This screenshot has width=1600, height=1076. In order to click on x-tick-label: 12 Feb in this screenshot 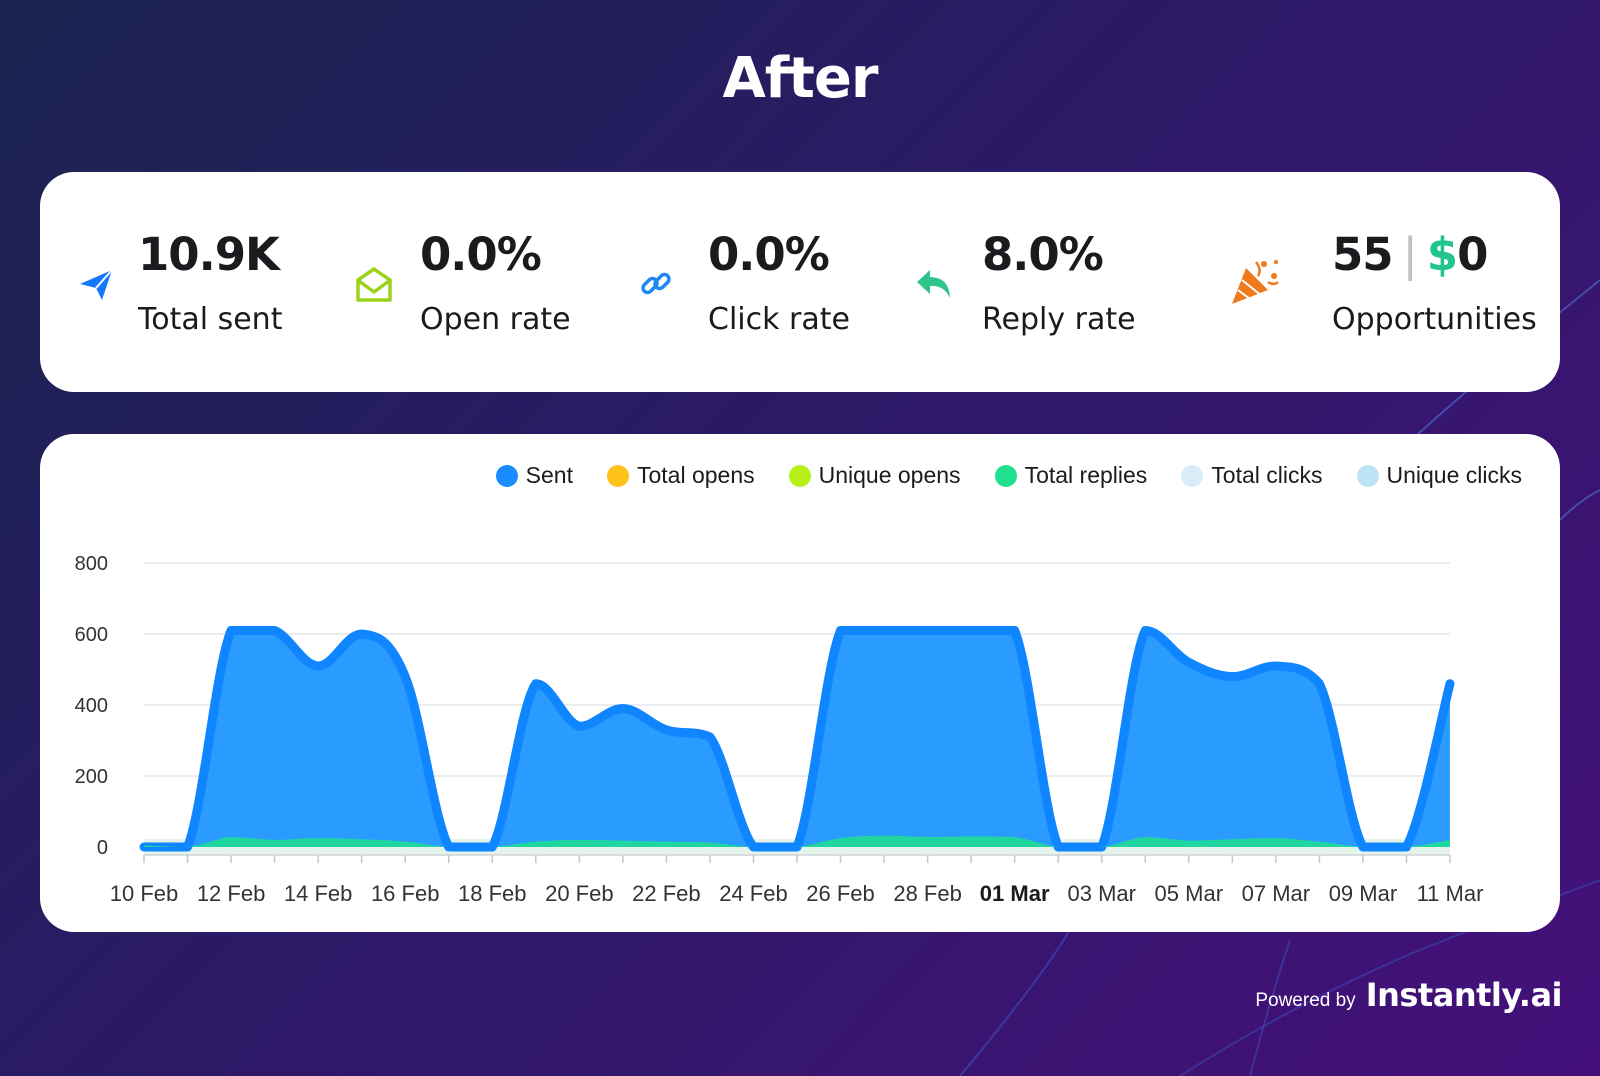, I will do `click(231, 893)`.